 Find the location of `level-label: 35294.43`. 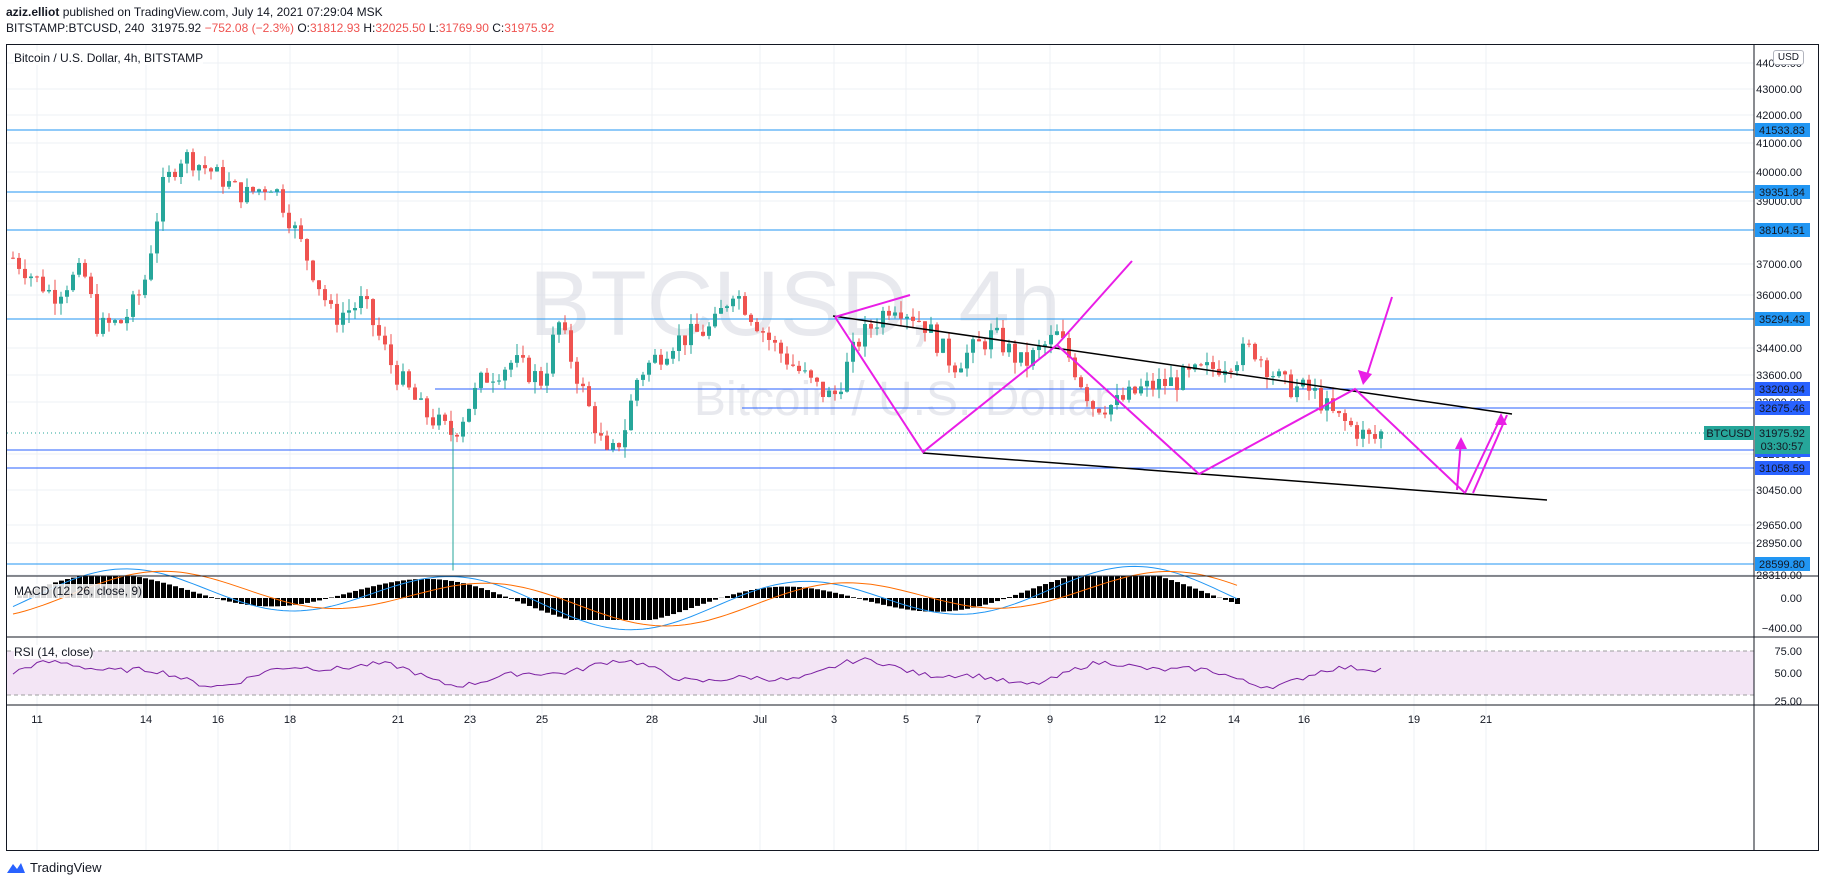

level-label: 35294.43 is located at coordinates (1782, 320).